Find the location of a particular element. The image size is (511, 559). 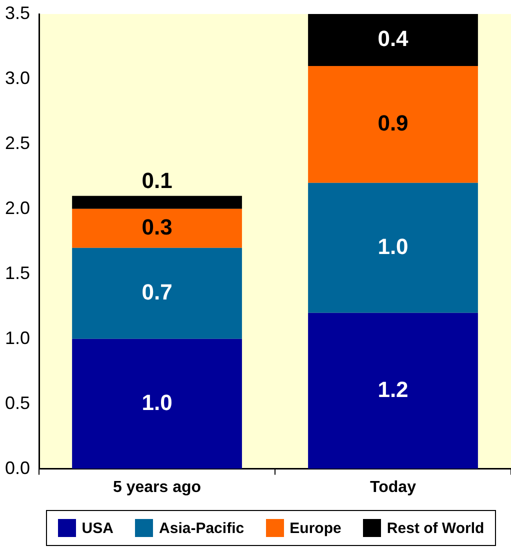

legend-label: USA is located at coordinates (98, 528).